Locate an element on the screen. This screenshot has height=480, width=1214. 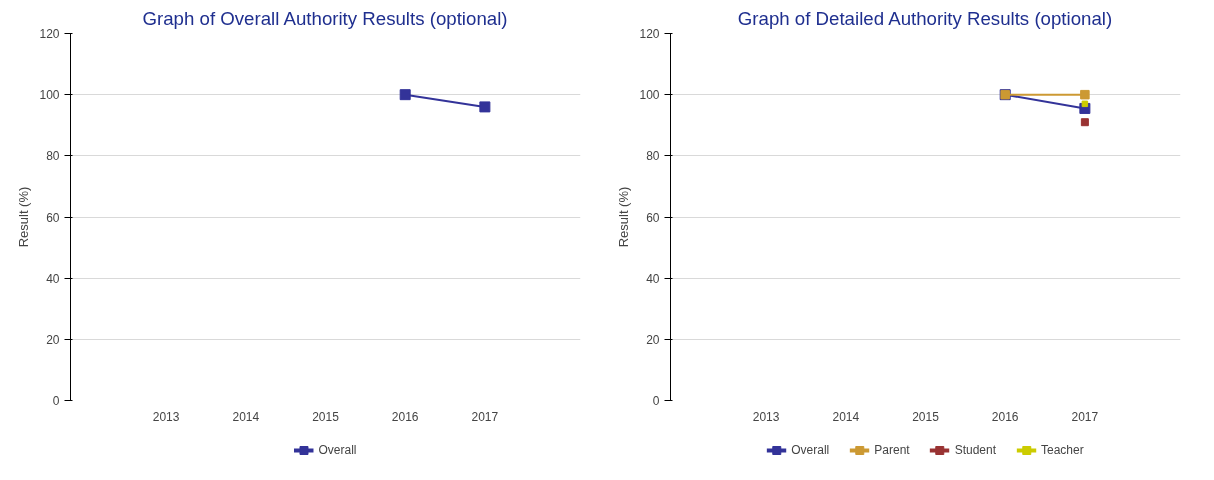
chart-title: Graph of Detailed Authority Results (optional) is located at coordinates (925, 18).